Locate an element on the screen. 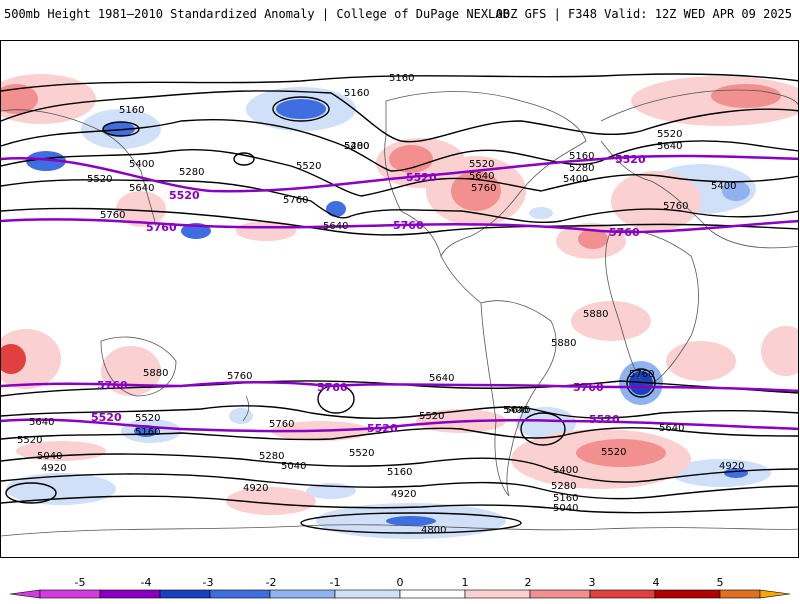  ref-label-5520-eu: 5520 is located at coordinates (630, 159).